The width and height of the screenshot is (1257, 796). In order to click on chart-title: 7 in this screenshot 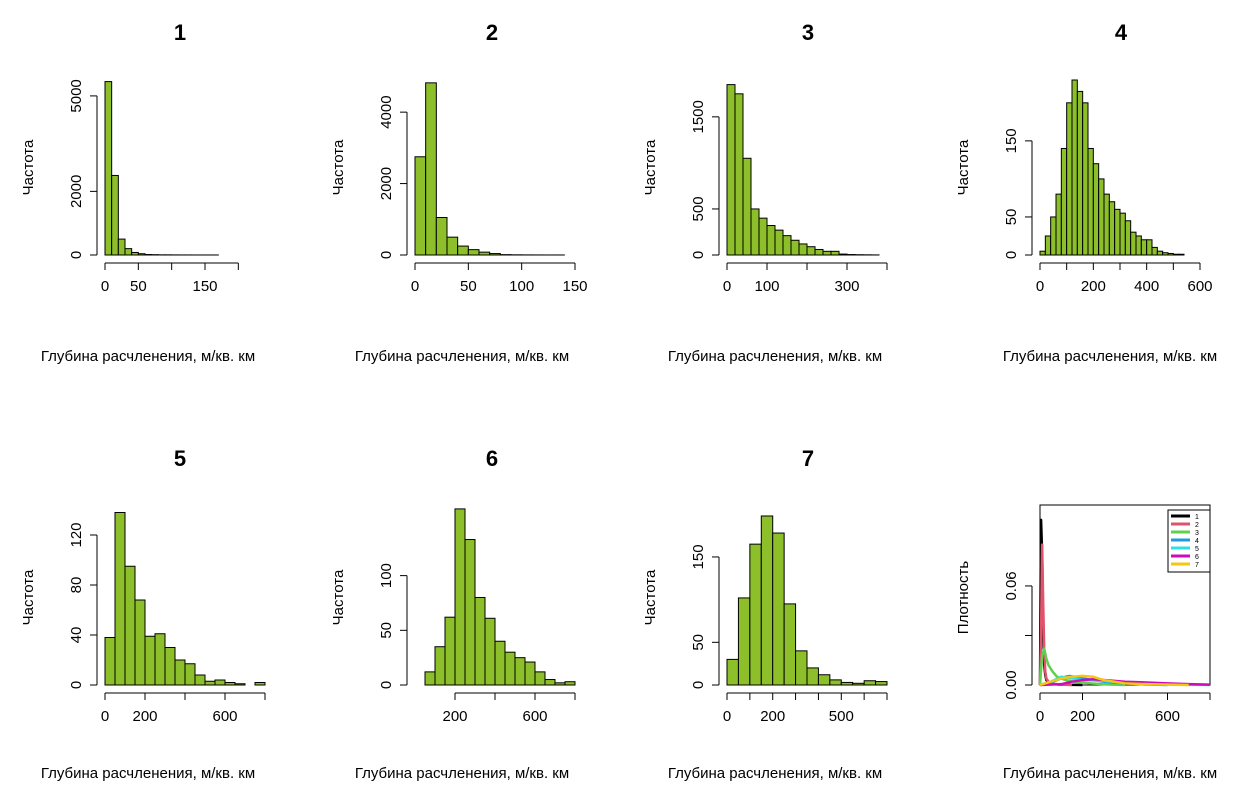, I will do `click(808, 458)`.